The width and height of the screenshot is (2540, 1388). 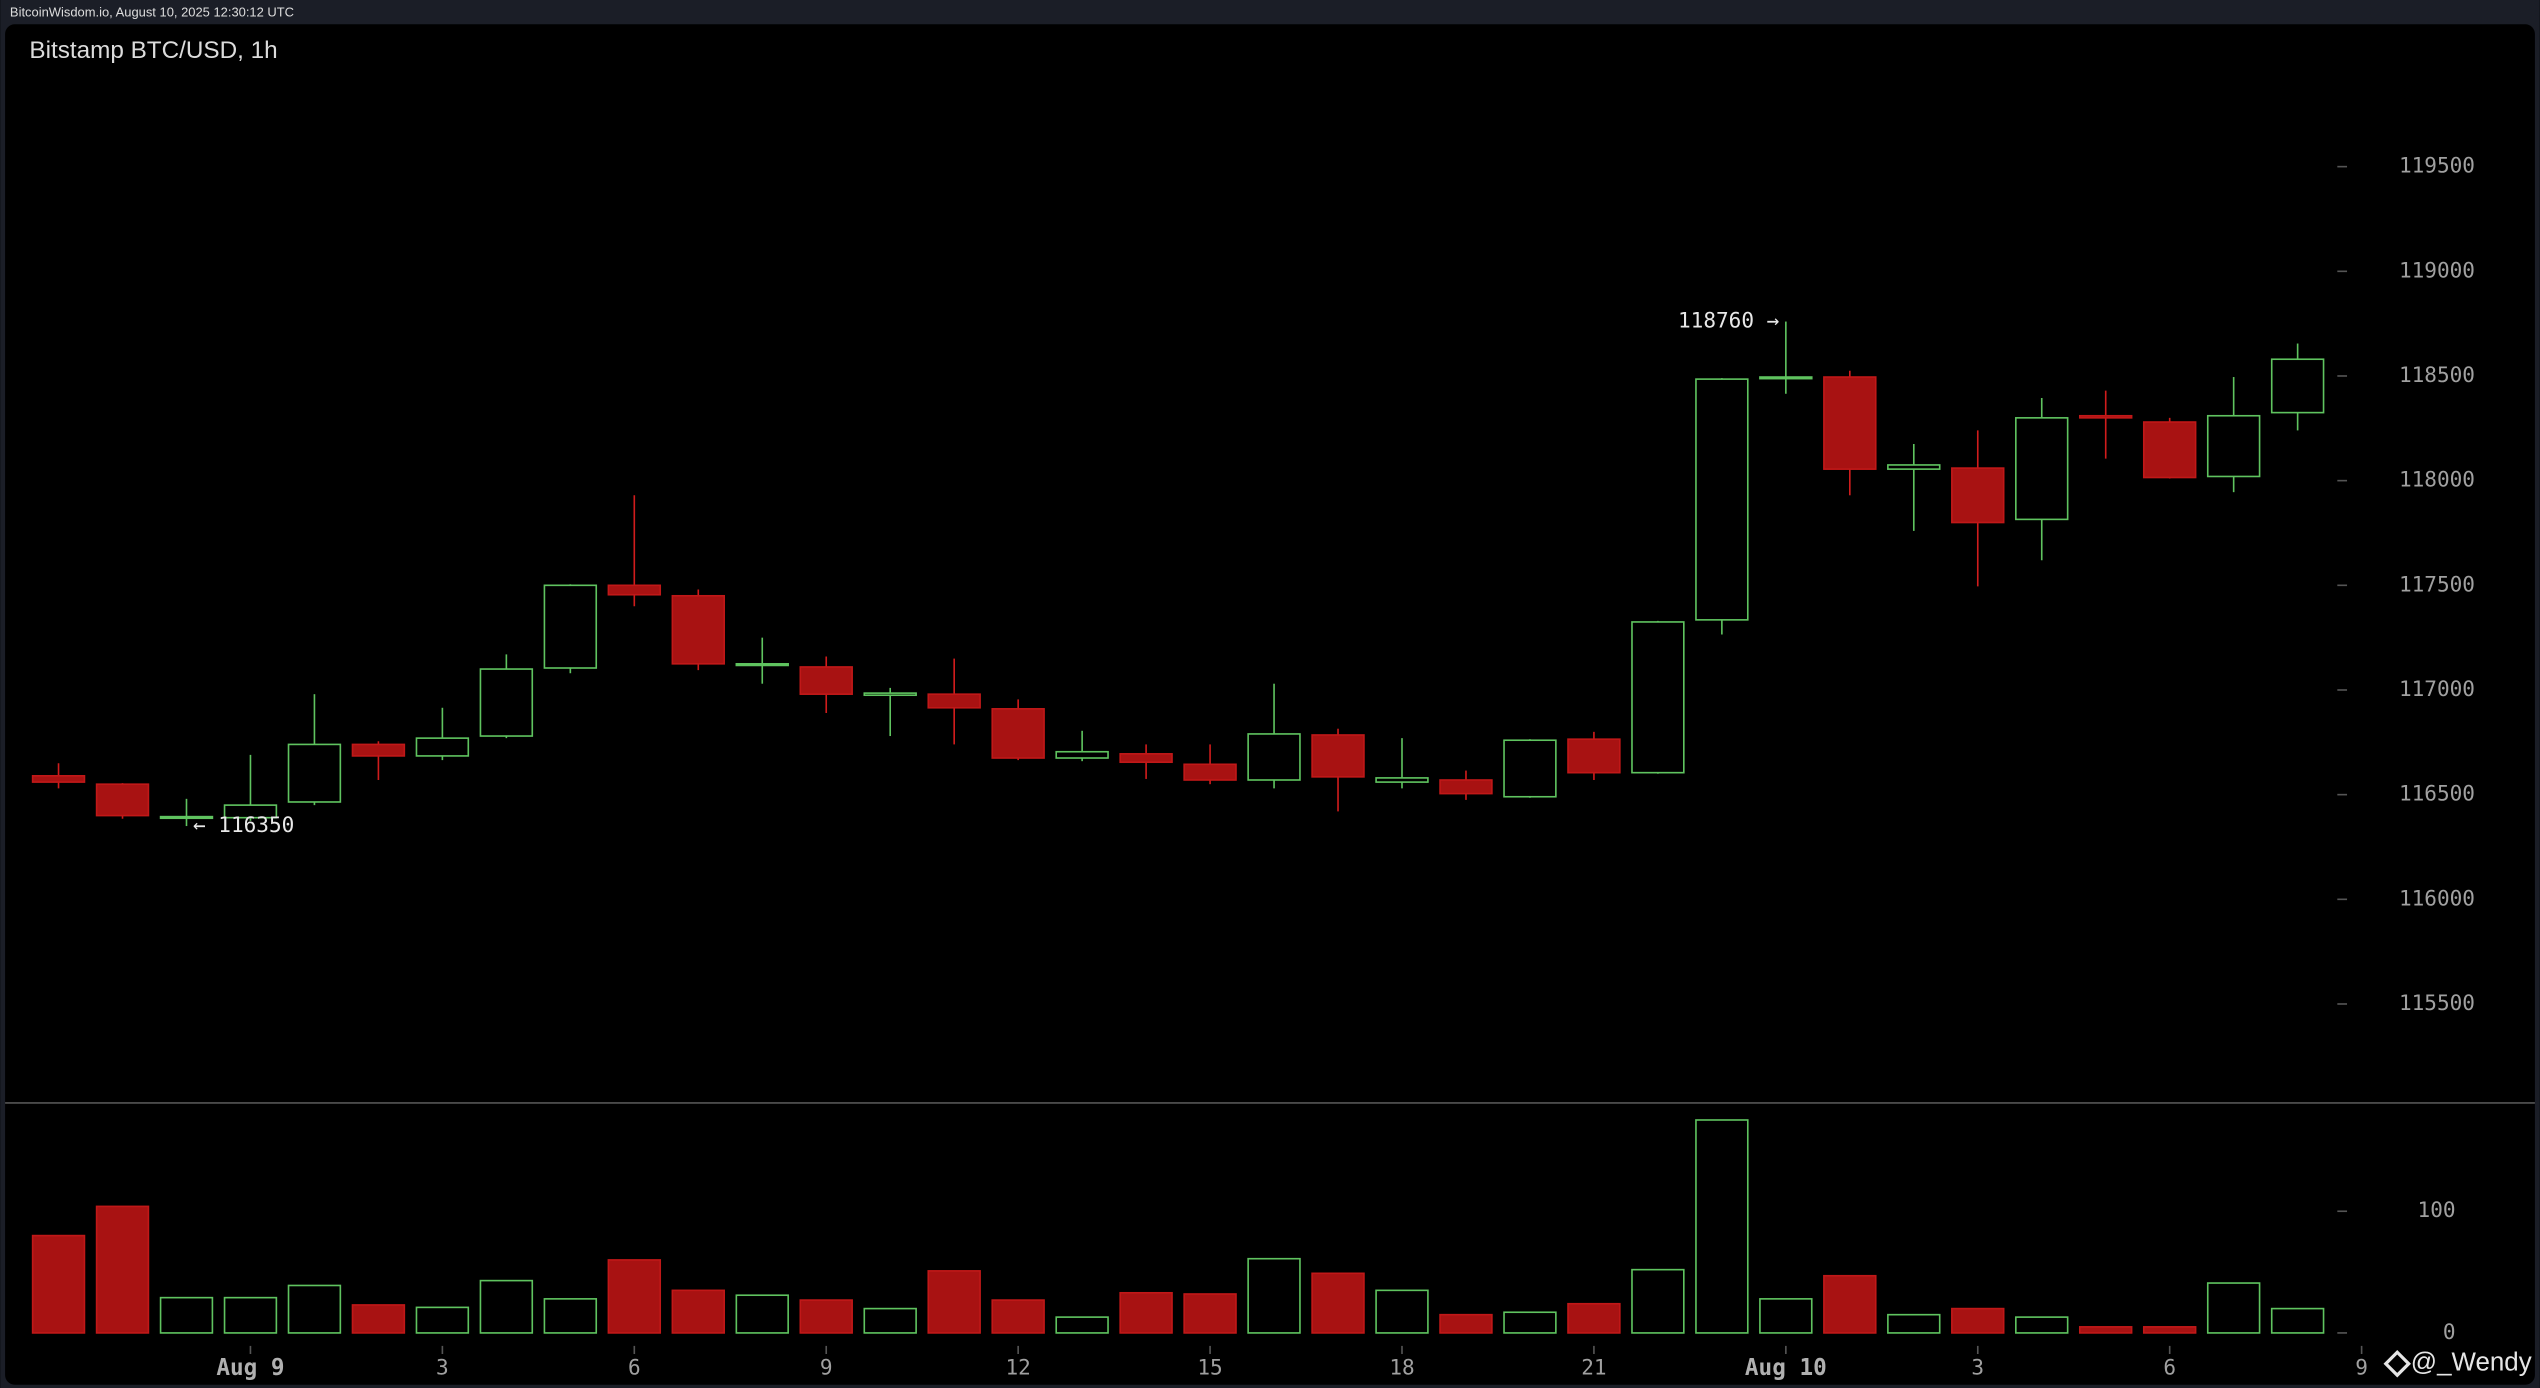 I want to click on x-tick-label: 12, so click(x=1017, y=1367).